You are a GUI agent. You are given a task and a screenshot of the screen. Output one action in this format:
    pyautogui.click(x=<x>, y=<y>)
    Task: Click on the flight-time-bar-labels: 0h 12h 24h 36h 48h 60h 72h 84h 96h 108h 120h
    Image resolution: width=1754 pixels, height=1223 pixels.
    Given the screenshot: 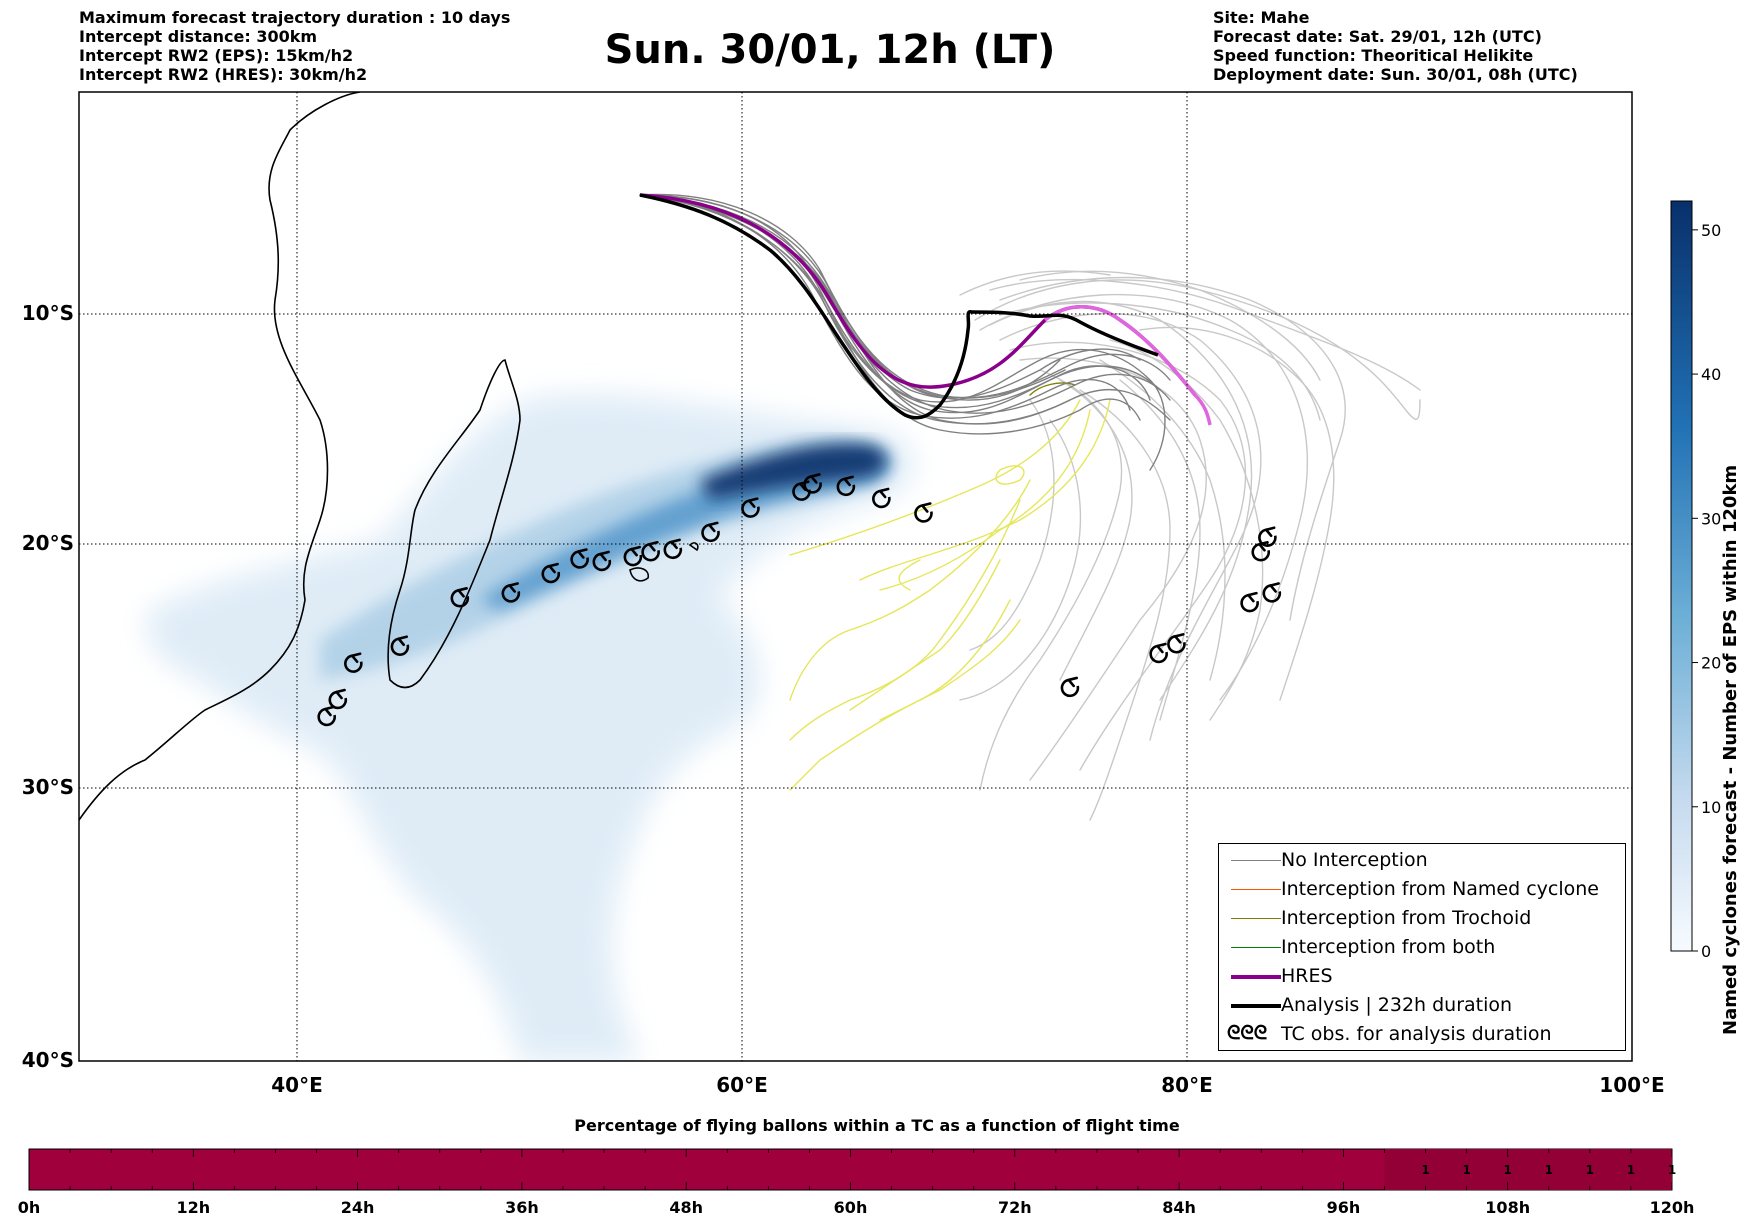 What is the action you would take?
    pyautogui.click(x=856, y=1207)
    